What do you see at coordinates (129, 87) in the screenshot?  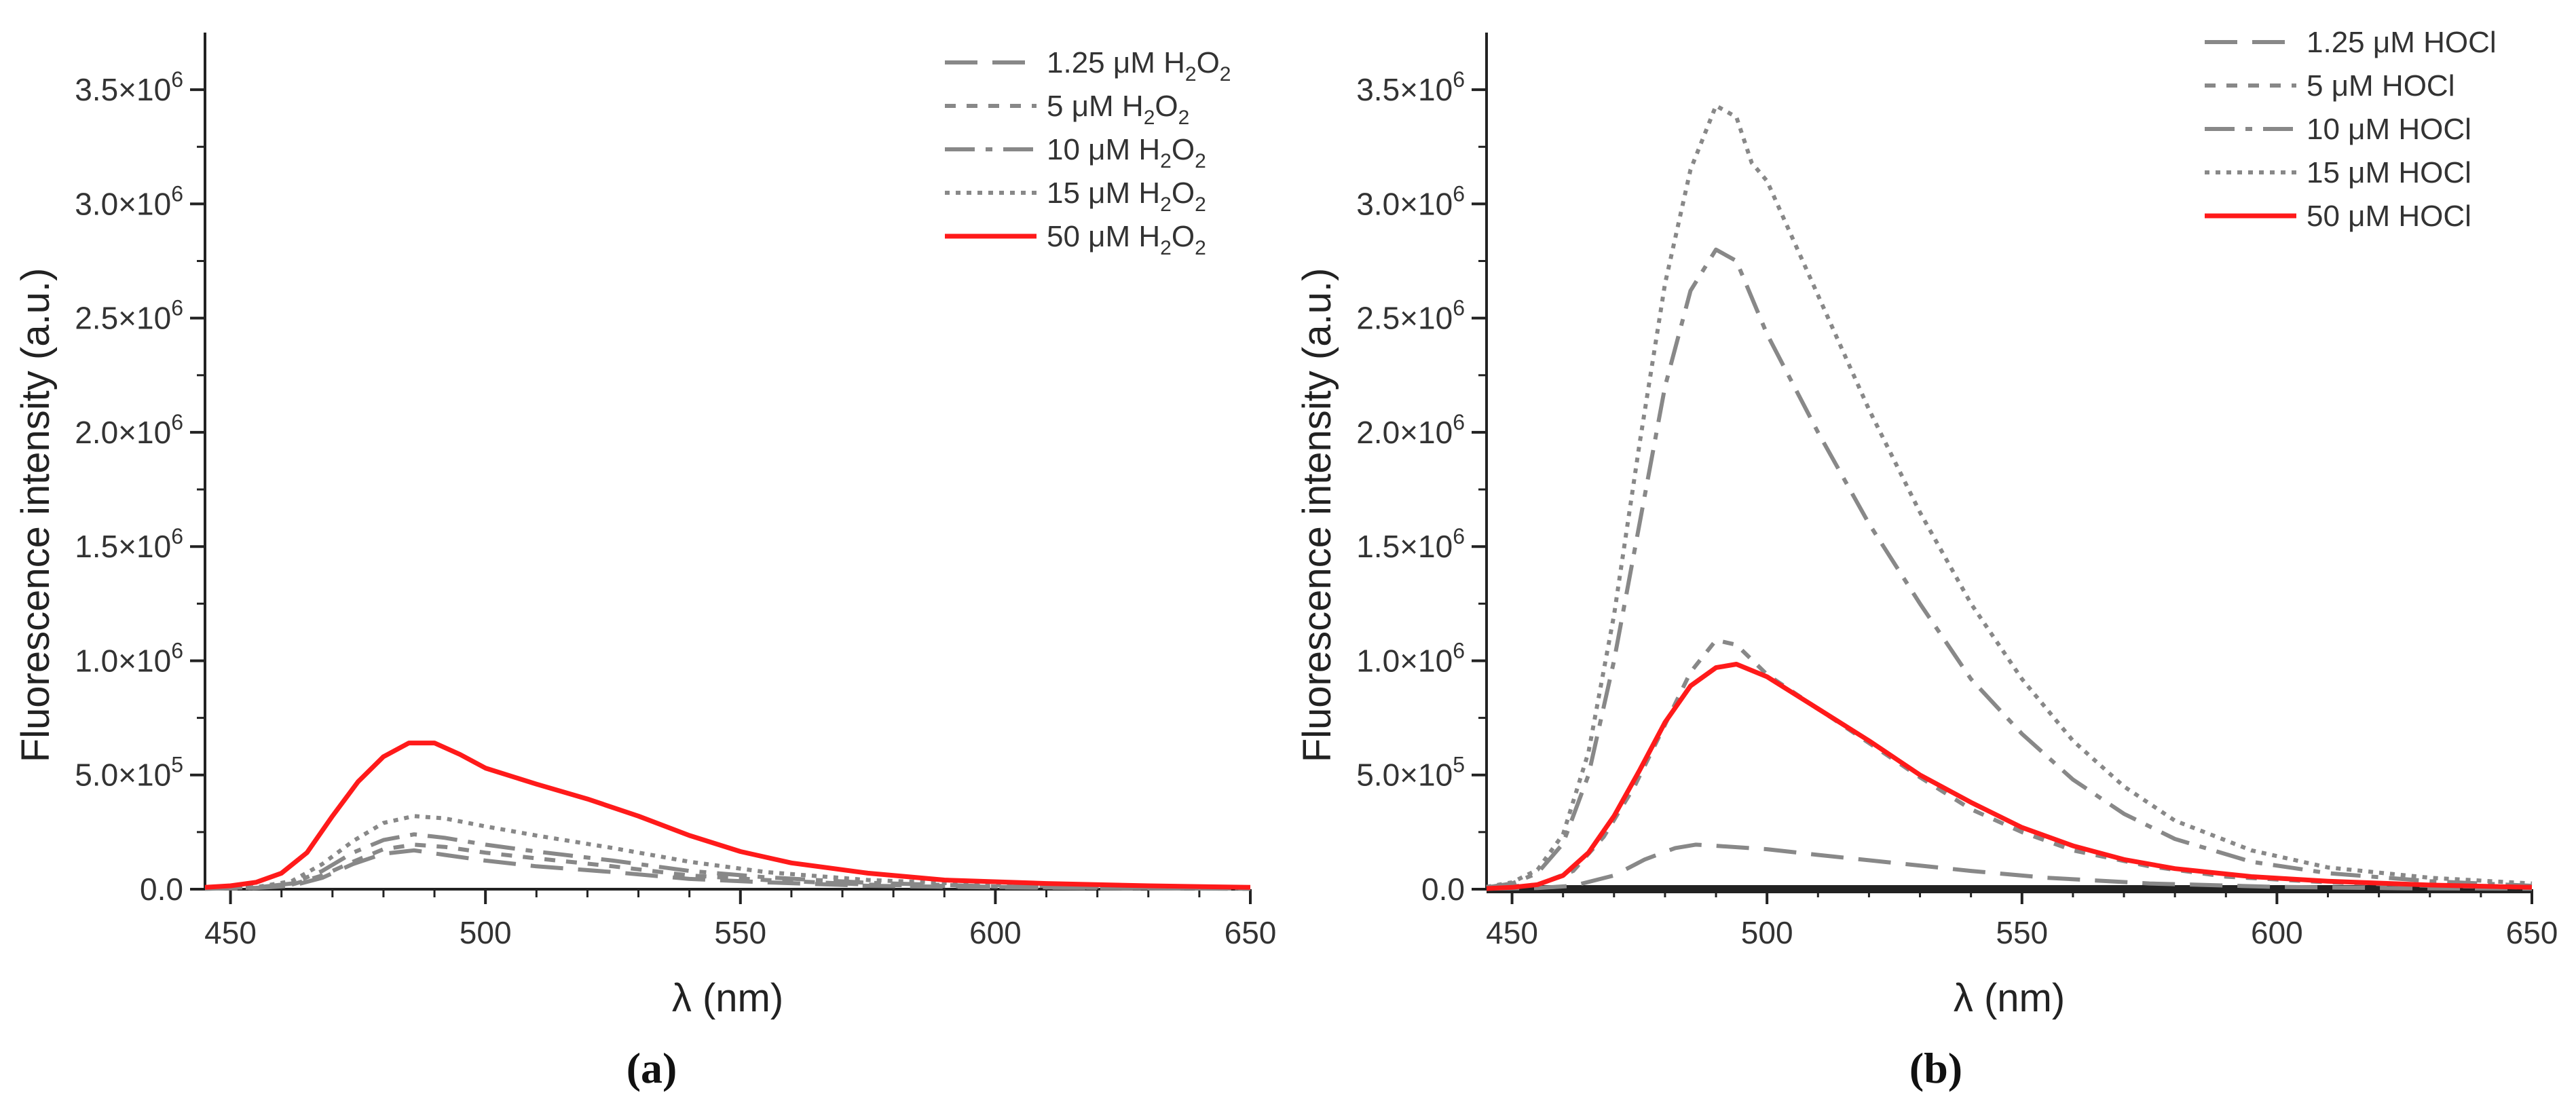 I see `c0-y-tick-label: 3.5×10⁶` at bounding box center [129, 87].